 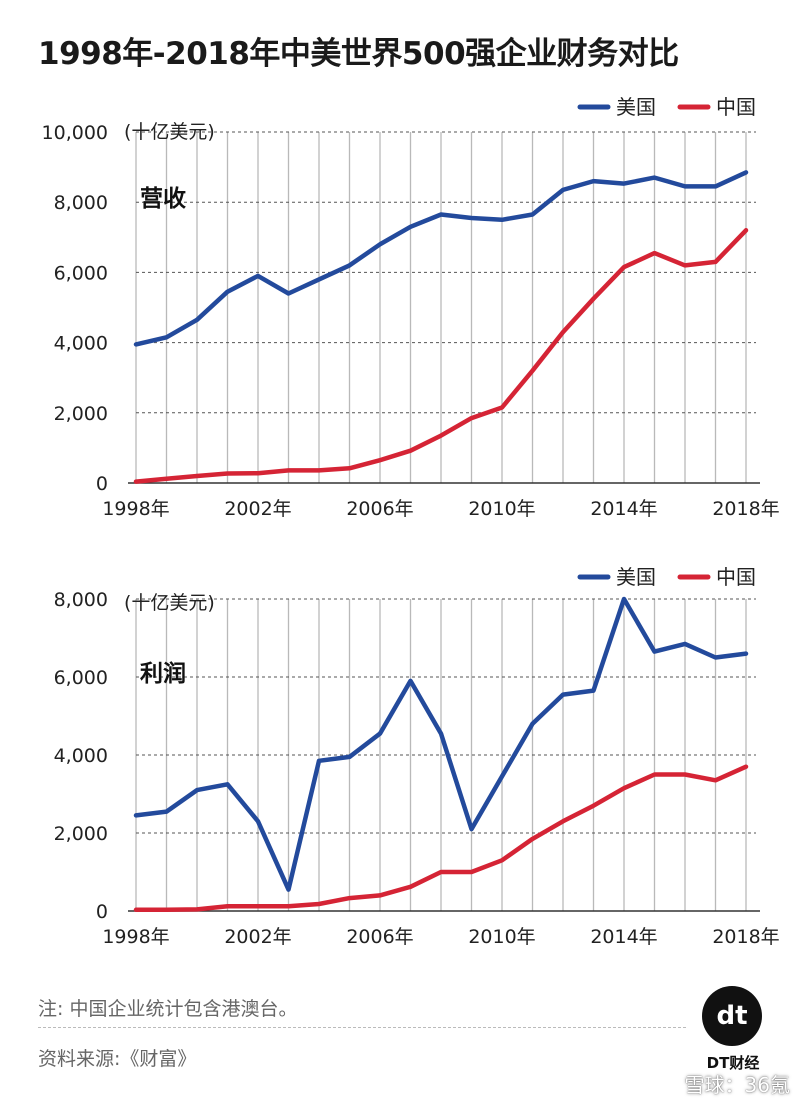 What do you see at coordinates (623, 509) in the screenshot?
I see `revenue-xtick-label: 2014年` at bounding box center [623, 509].